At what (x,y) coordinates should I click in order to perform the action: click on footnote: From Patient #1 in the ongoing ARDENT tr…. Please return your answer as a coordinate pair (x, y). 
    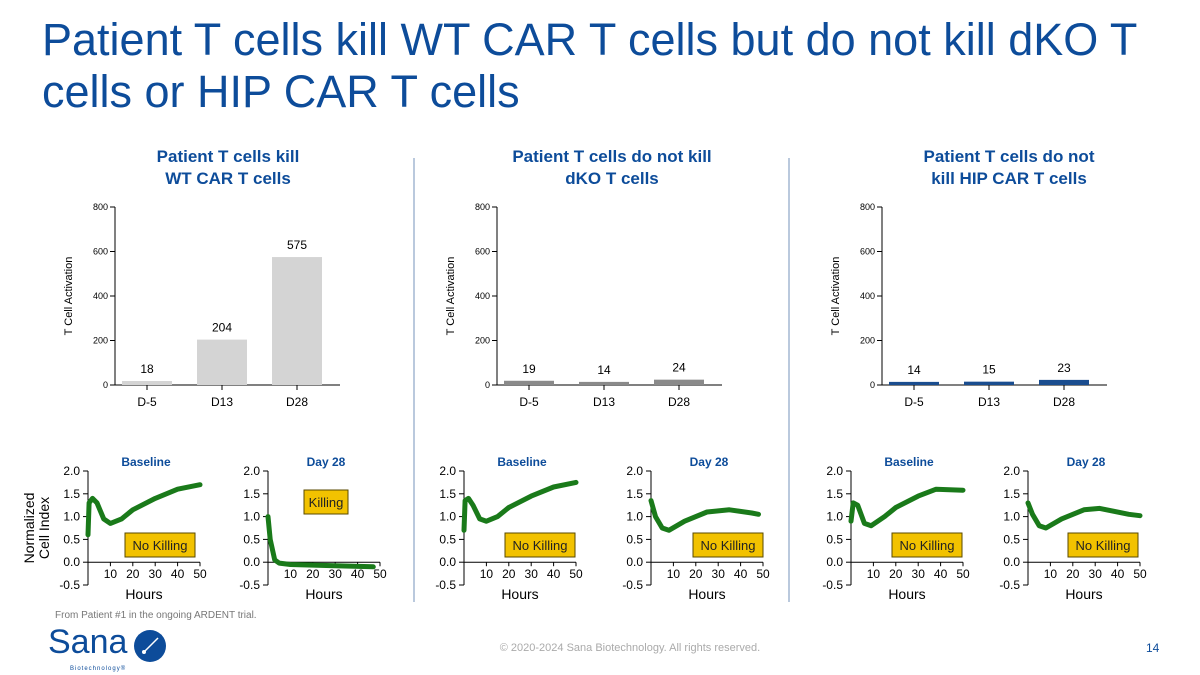
    Looking at the image, I should click on (156, 615).